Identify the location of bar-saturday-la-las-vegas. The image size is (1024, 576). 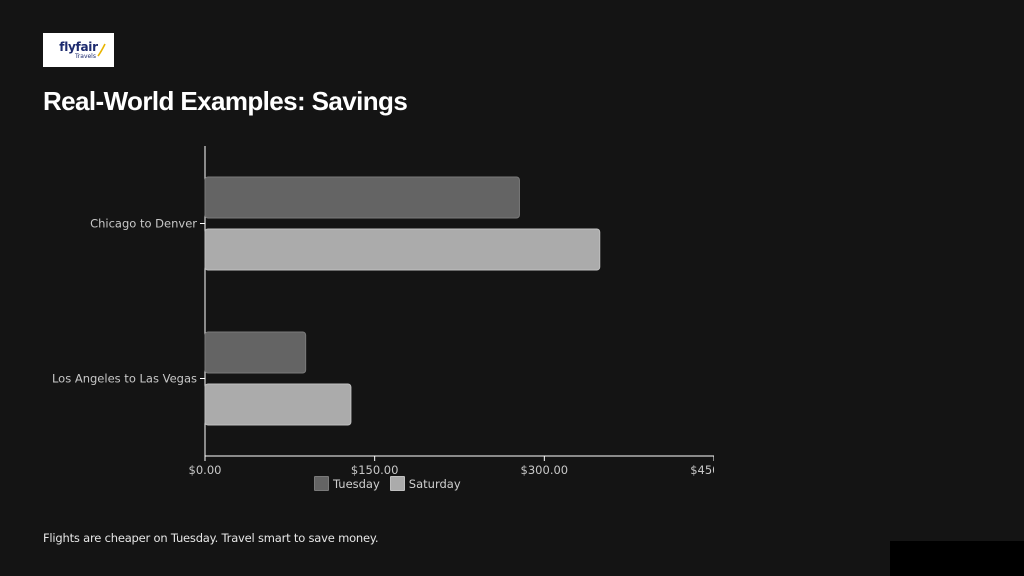
(278, 404).